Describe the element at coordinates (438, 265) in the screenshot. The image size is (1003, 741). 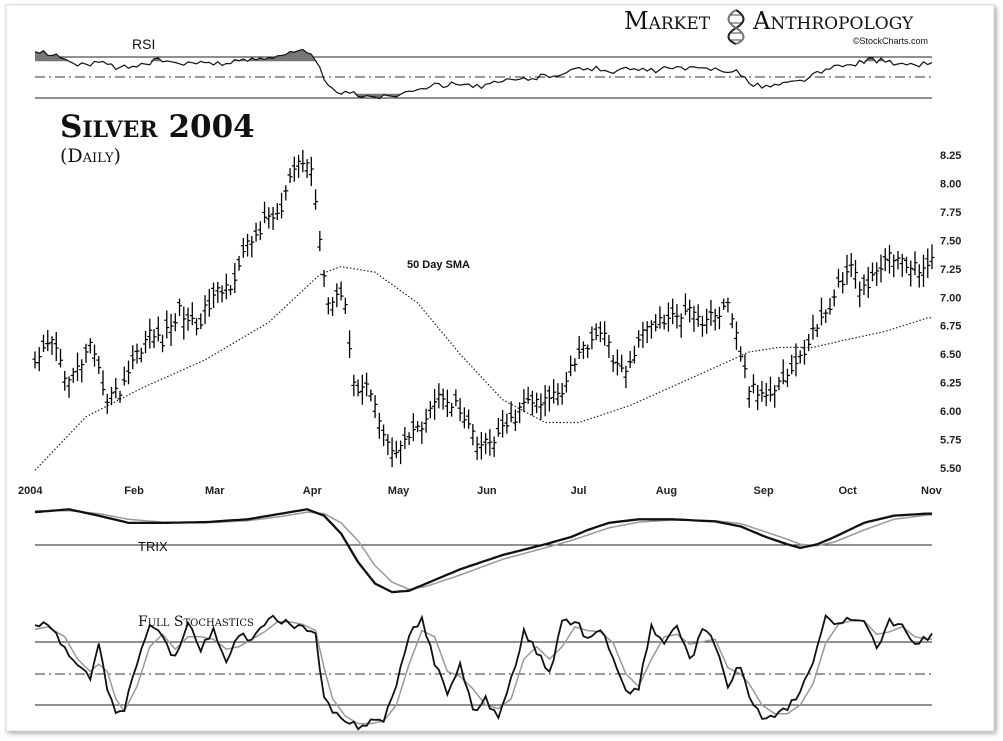
I see `sma-label: 50 Day SMA` at that location.